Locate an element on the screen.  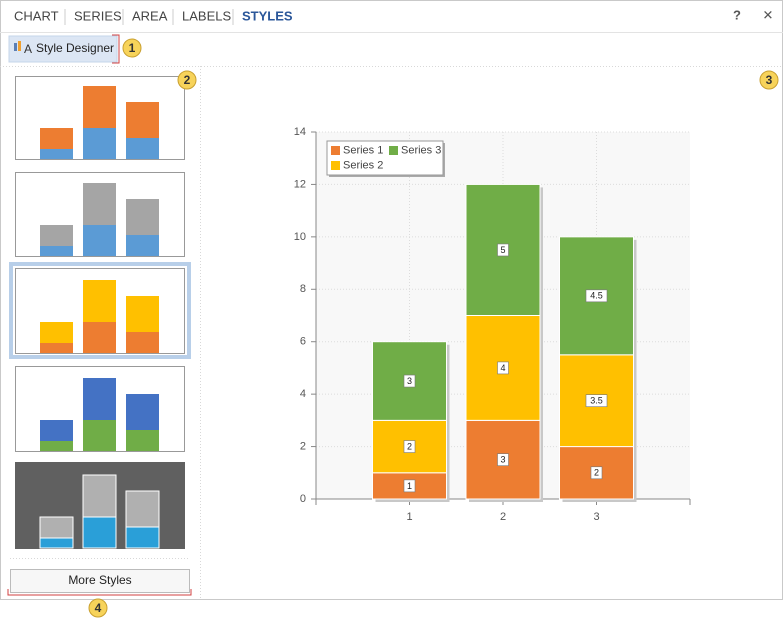
button-label: Style Designer is located at coordinates (75, 48).